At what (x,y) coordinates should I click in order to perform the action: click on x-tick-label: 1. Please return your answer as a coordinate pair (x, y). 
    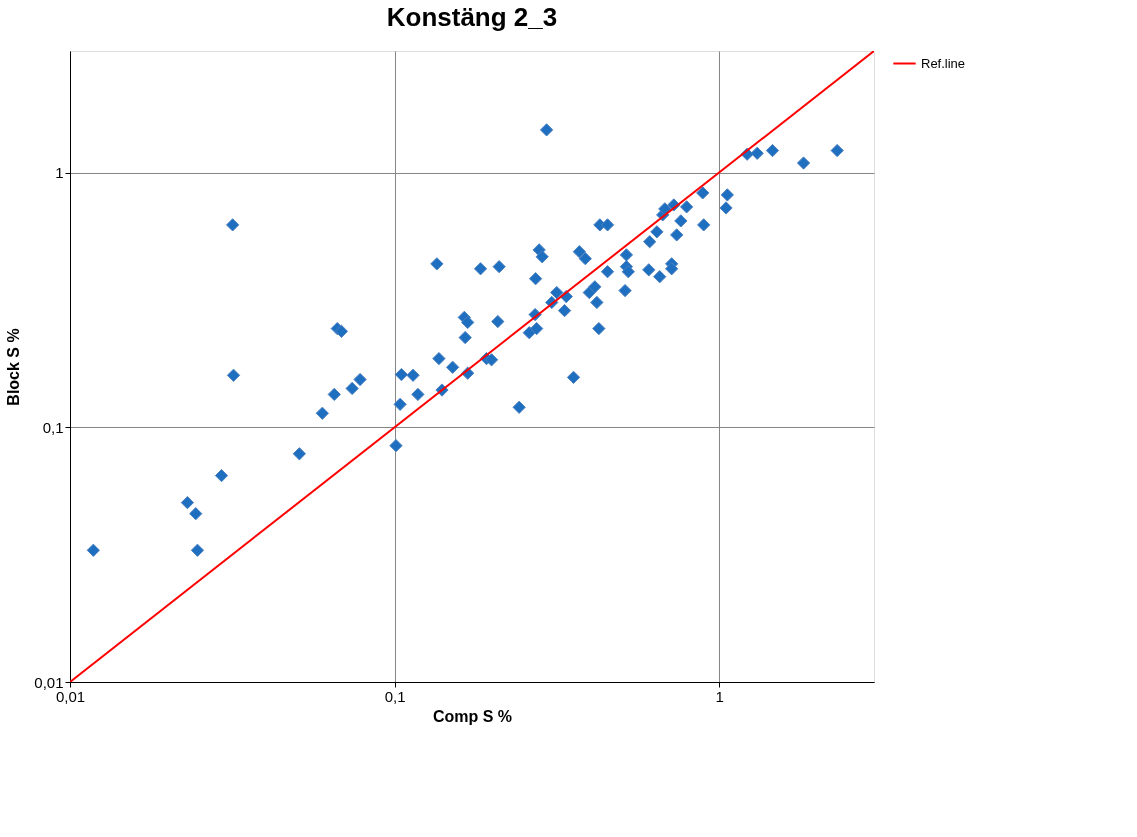
    Looking at the image, I should click on (719, 696).